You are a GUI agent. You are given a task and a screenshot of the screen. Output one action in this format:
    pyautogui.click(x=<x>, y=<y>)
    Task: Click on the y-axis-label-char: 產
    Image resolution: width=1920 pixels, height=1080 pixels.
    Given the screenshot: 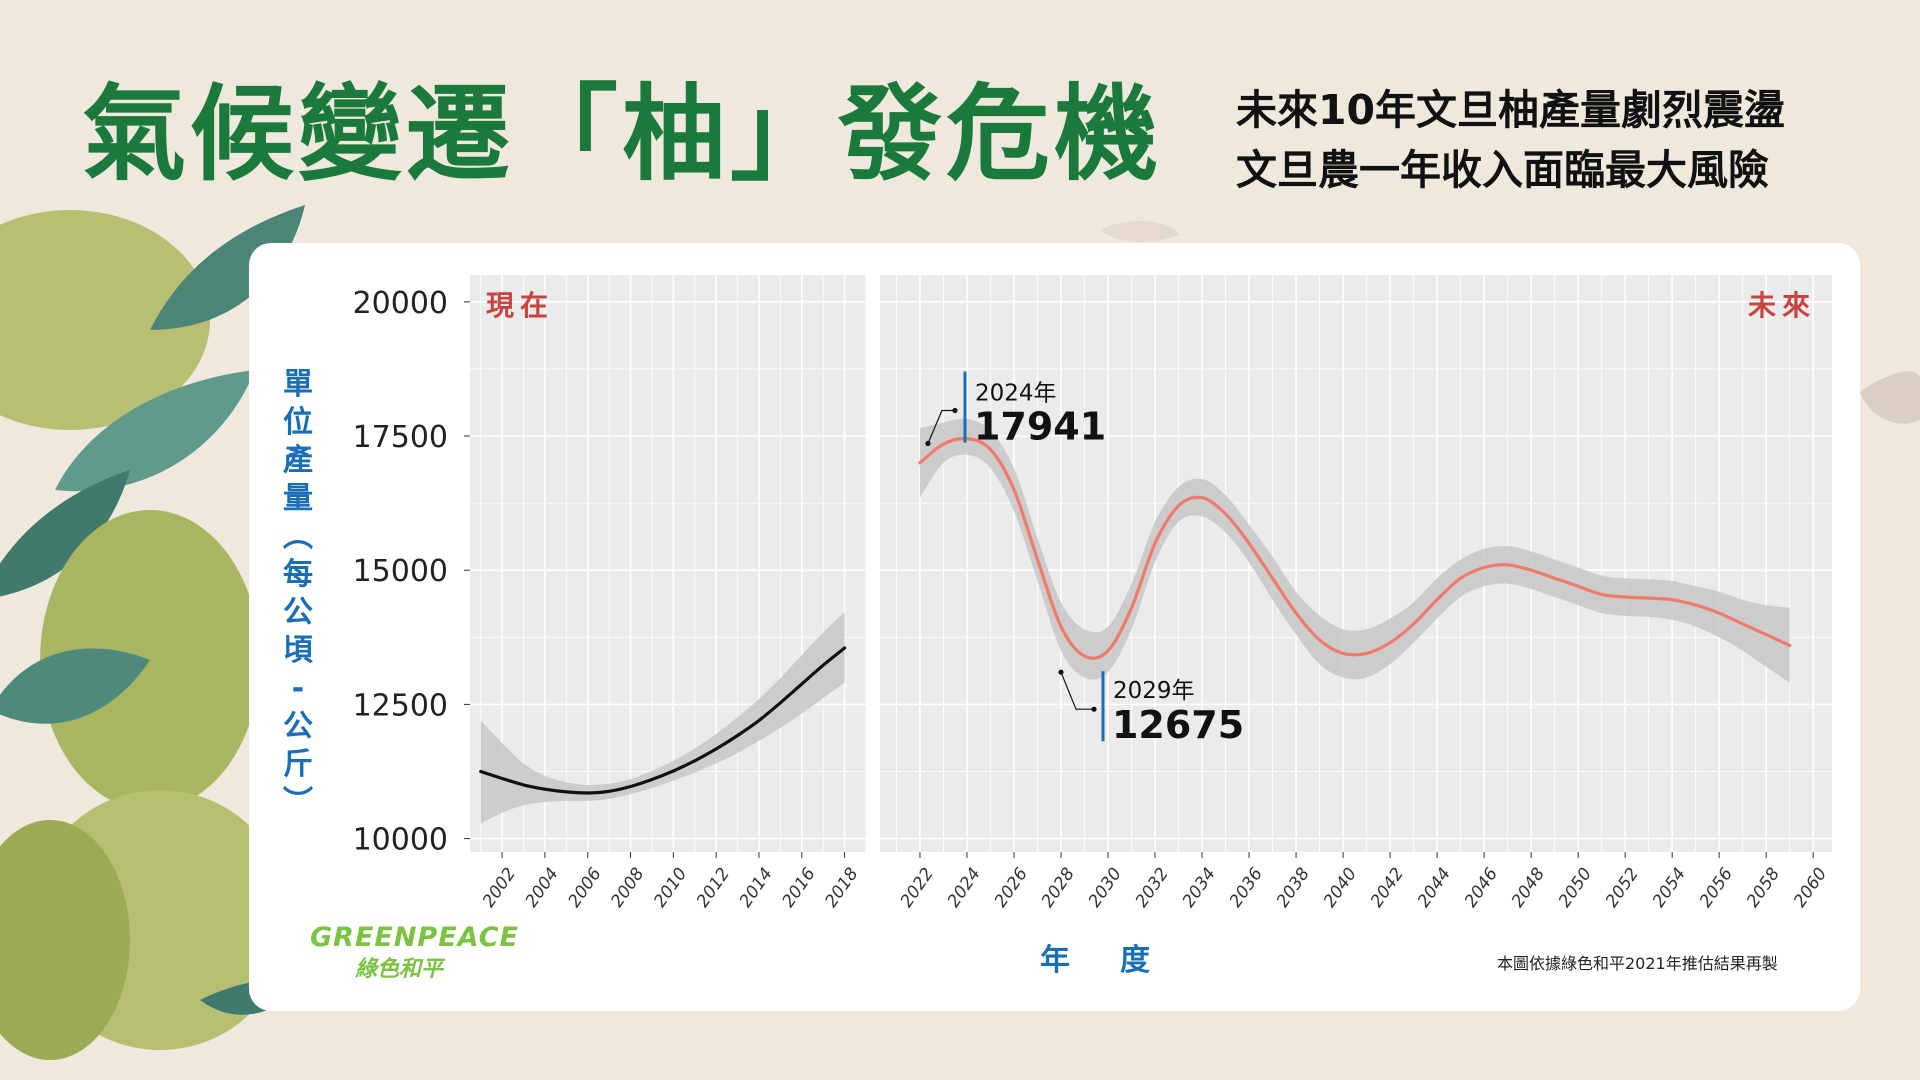 What is the action you would take?
    pyautogui.click(x=298, y=460)
    